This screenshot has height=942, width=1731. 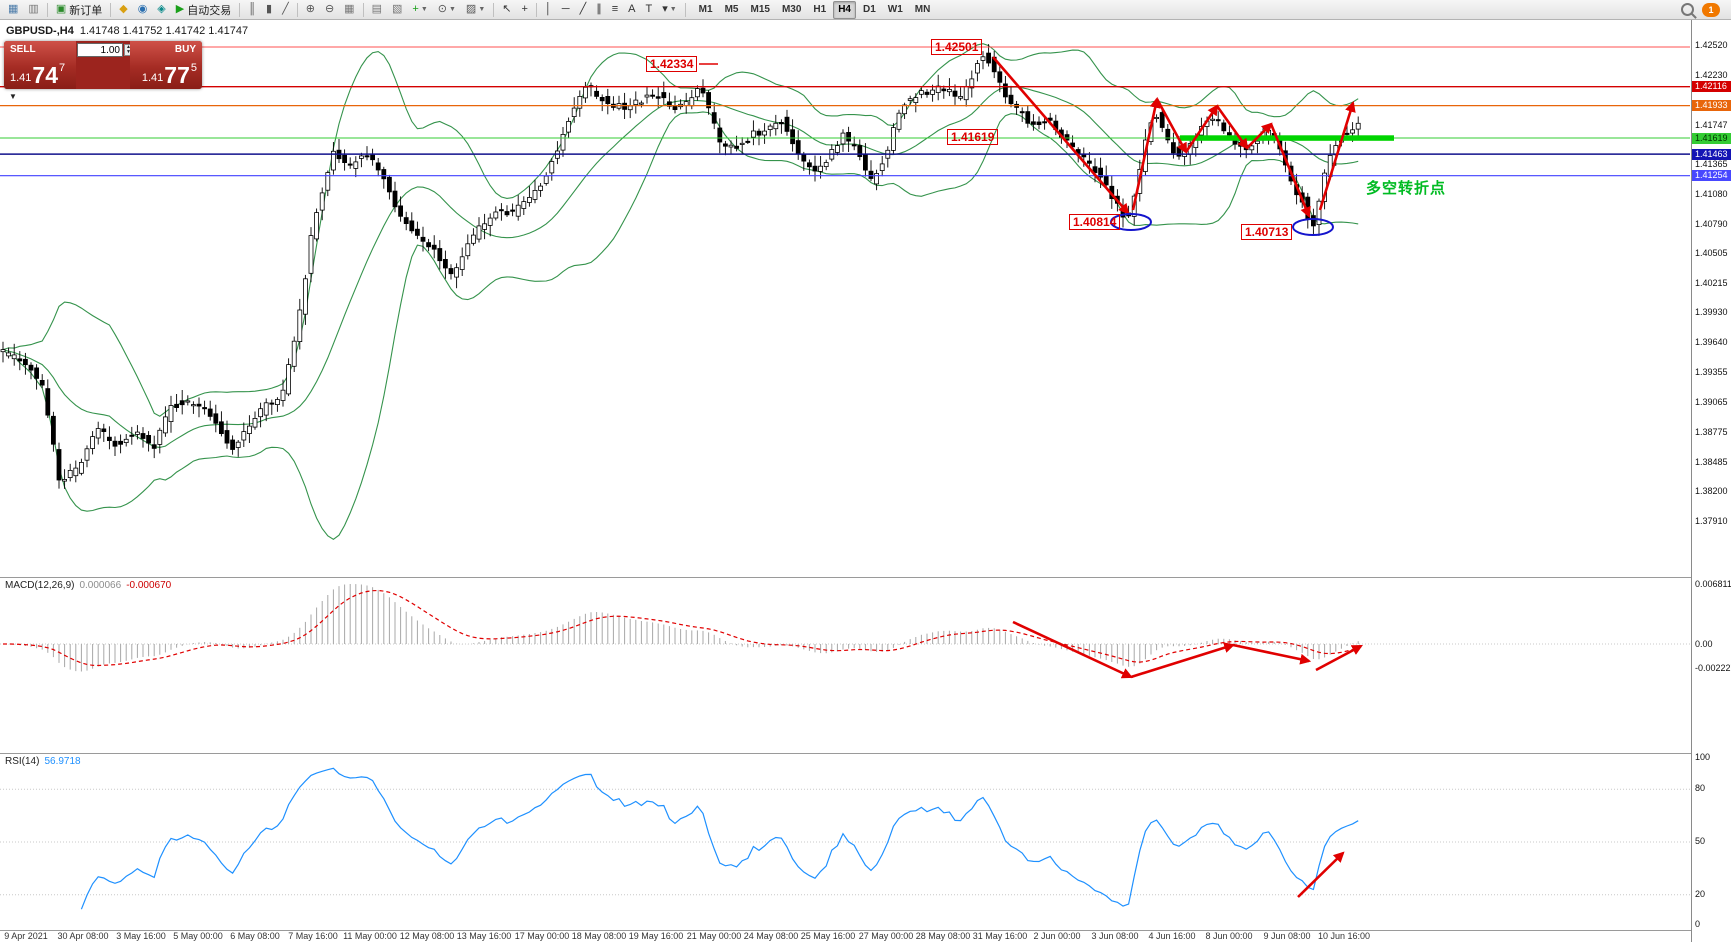 I want to click on price-annotation: 1.42334, so click(x=672, y=64).